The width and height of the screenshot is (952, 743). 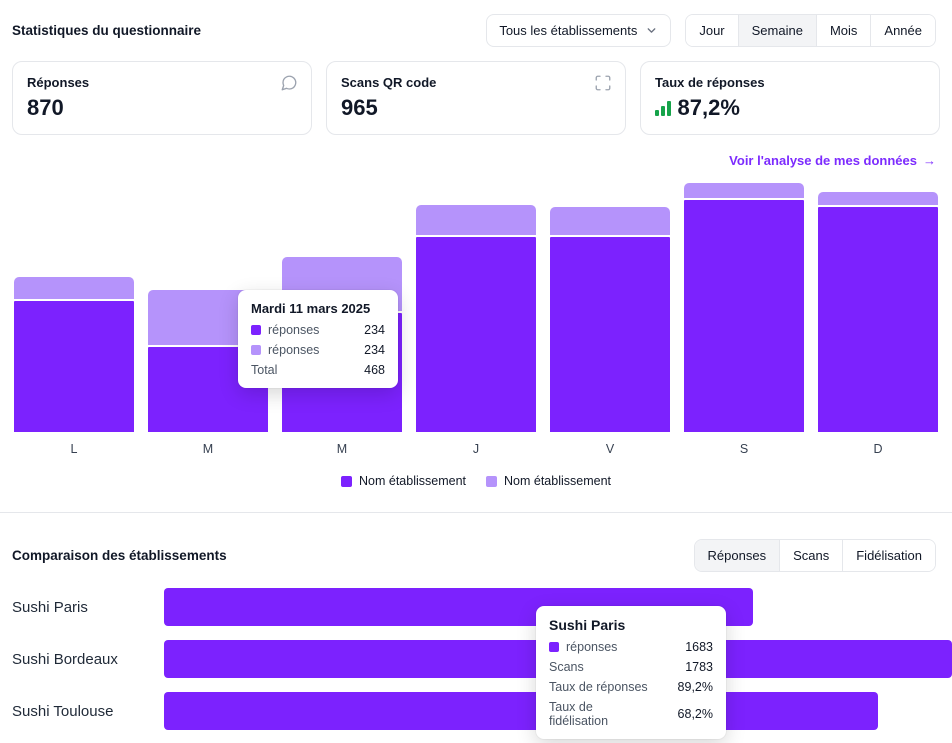 I want to click on stat-value: 965, so click(x=359, y=107).